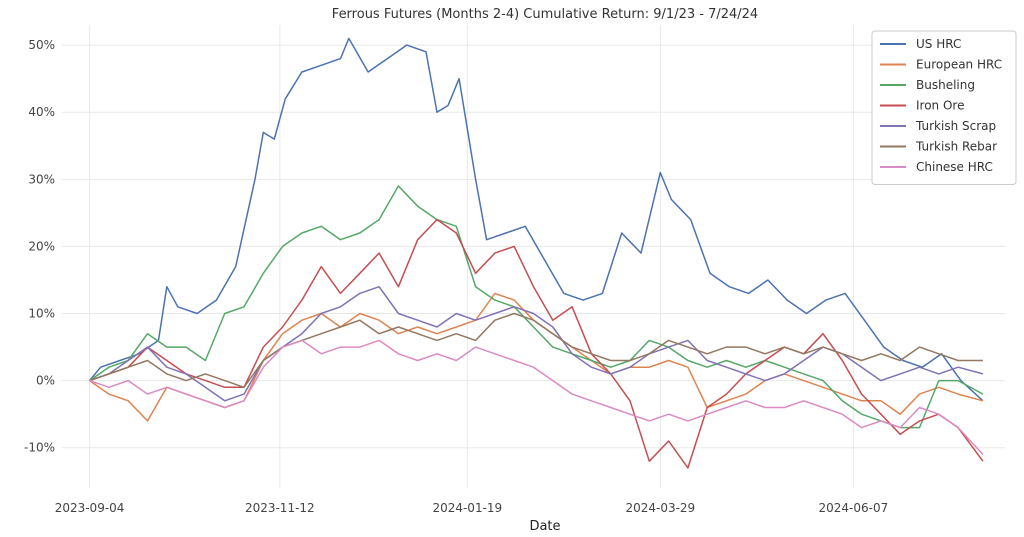 The height and width of the screenshot is (537, 1024). Describe the element at coordinates (536, 350) in the screenshot. I see `series-line-turkish-rebar` at that location.